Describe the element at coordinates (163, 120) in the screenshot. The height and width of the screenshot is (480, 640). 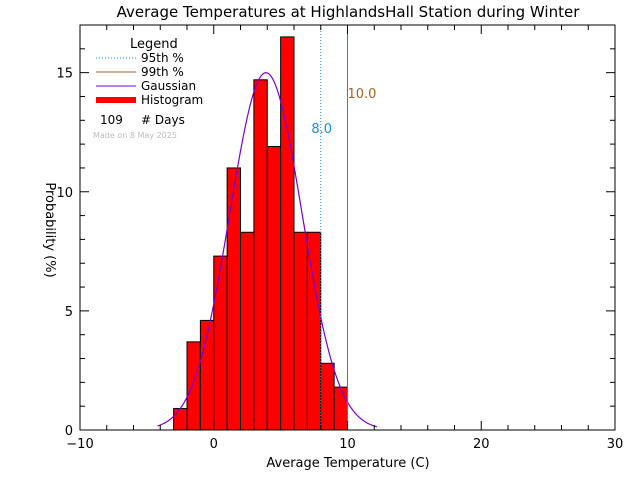
I see `legend-days-label: # Days` at that location.